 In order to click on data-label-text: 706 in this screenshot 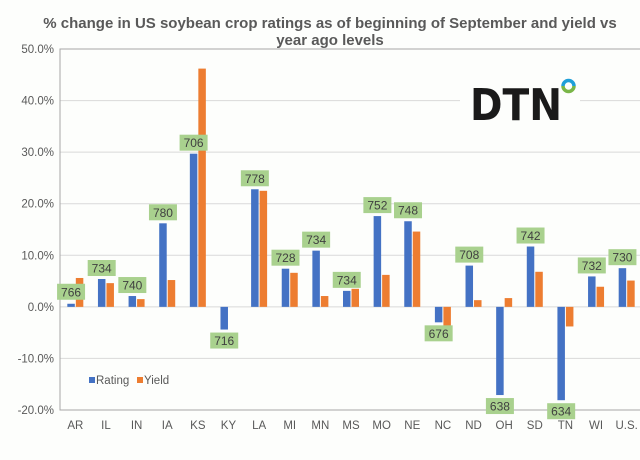, I will do `click(194, 143)`.